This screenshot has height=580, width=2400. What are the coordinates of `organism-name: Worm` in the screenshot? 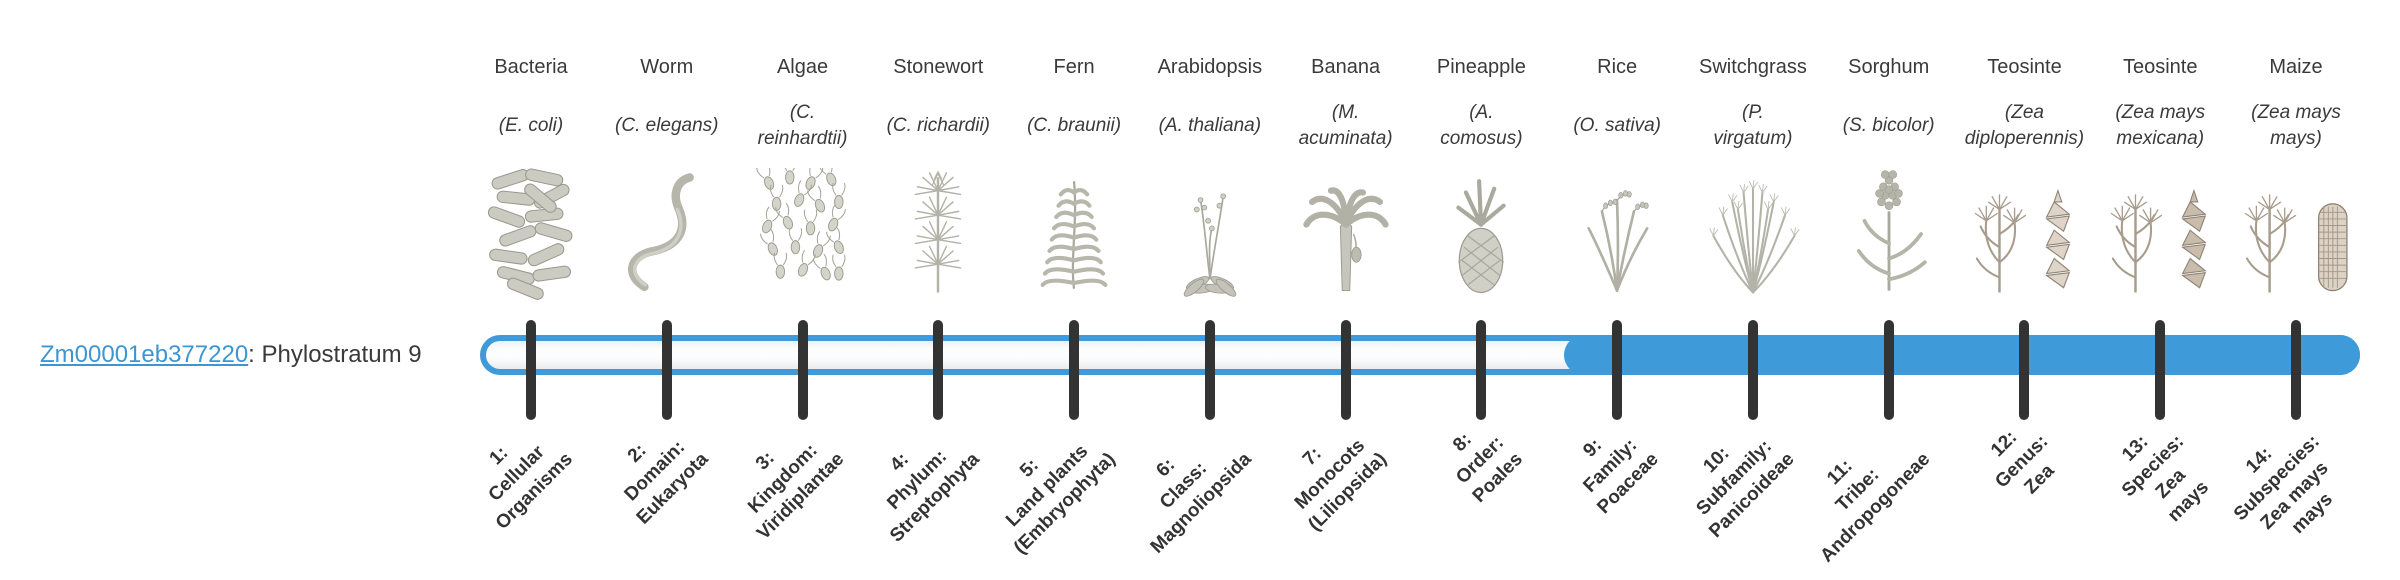 It's located at (667, 67).